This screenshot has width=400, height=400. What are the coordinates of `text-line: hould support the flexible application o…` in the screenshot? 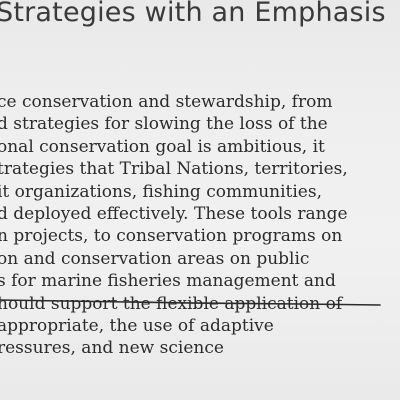 It's located at (171, 303).